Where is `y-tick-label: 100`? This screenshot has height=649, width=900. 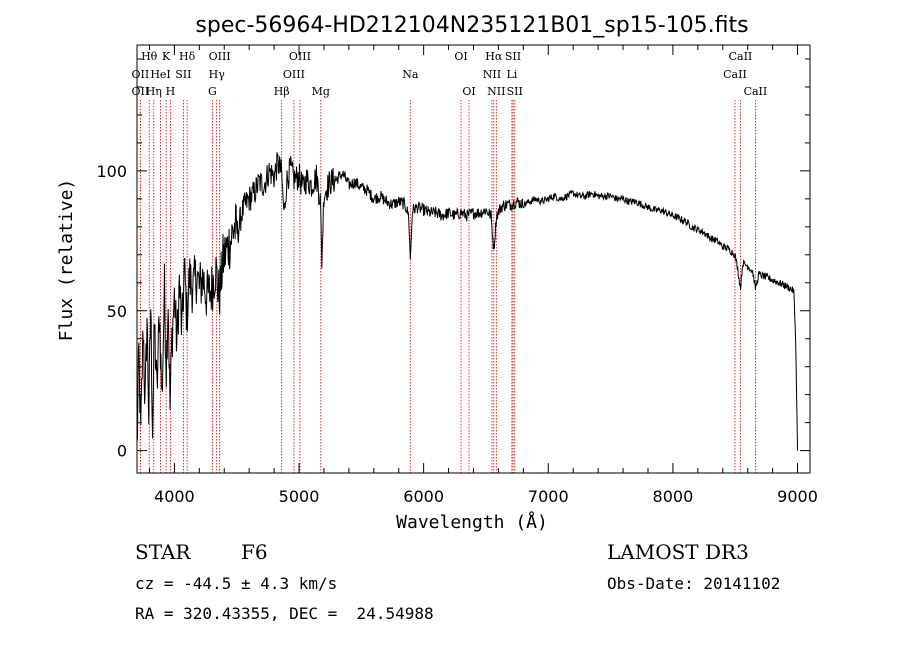
y-tick-label: 100 is located at coordinates (111, 171).